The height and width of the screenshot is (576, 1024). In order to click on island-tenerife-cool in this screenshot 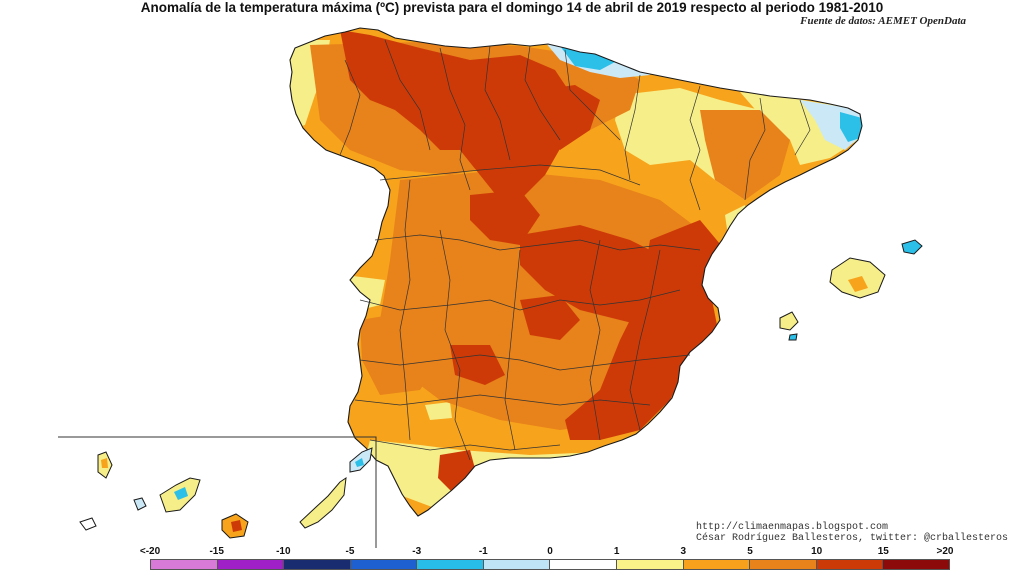, I will do `click(181, 493)`.